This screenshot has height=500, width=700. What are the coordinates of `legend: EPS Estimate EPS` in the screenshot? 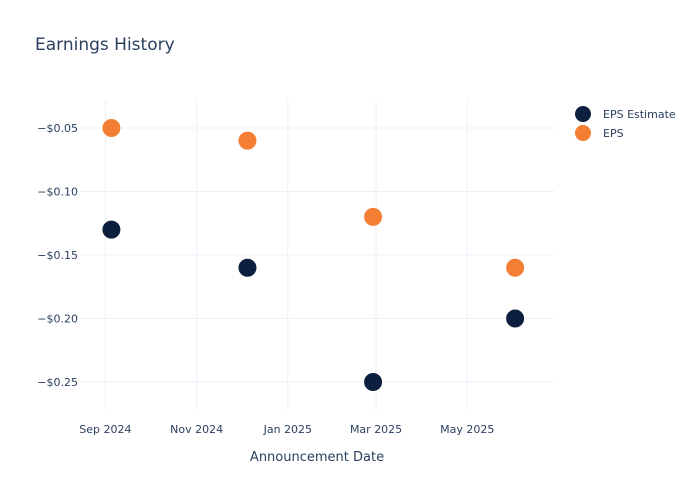 It's located at (625, 123).